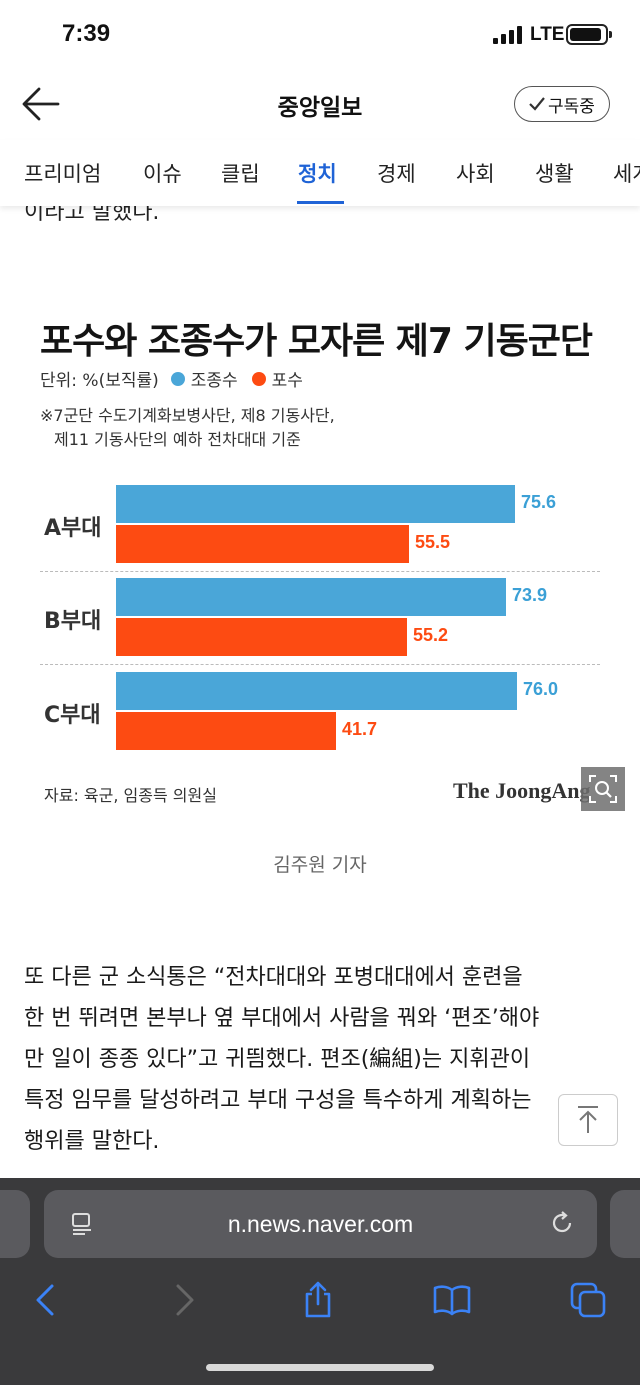  I want to click on reload-icon, so click(562, 1223).